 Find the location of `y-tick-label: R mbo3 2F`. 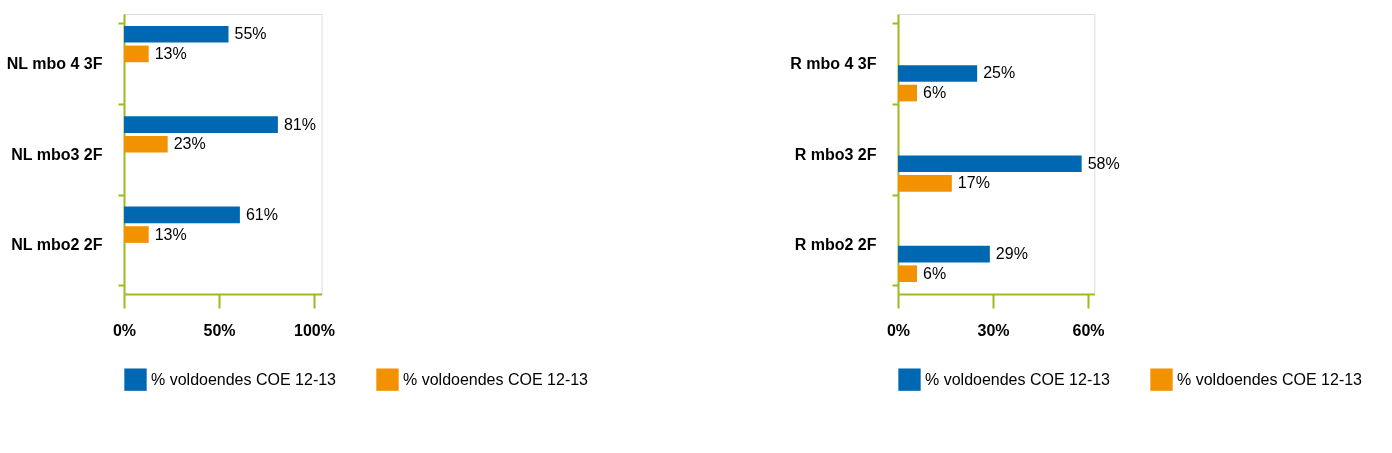

y-tick-label: R mbo3 2F is located at coordinates (835, 154).